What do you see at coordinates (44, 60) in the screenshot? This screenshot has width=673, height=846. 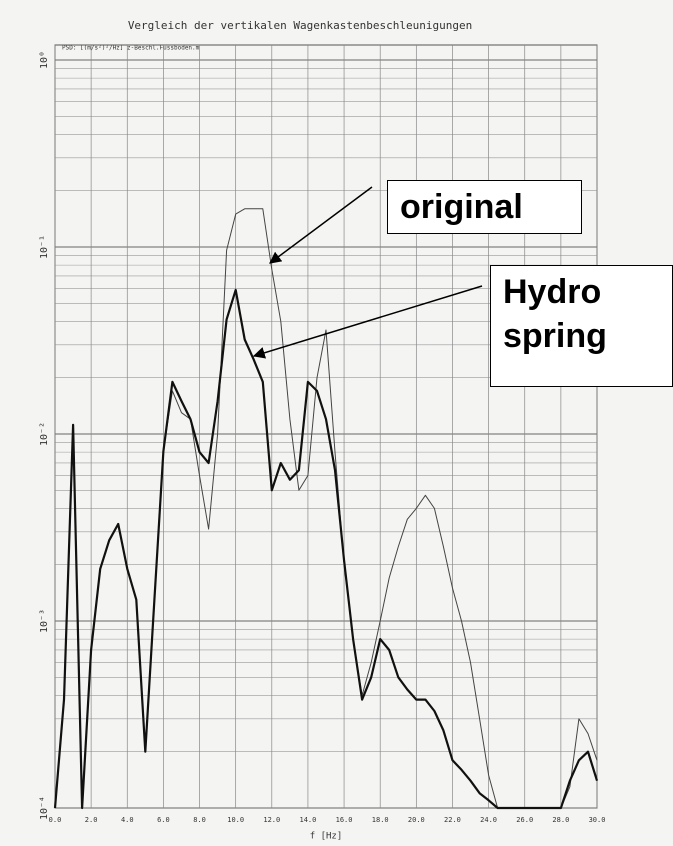 I see `y-tick-label: 10⁰` at bounding box center [44, 60].